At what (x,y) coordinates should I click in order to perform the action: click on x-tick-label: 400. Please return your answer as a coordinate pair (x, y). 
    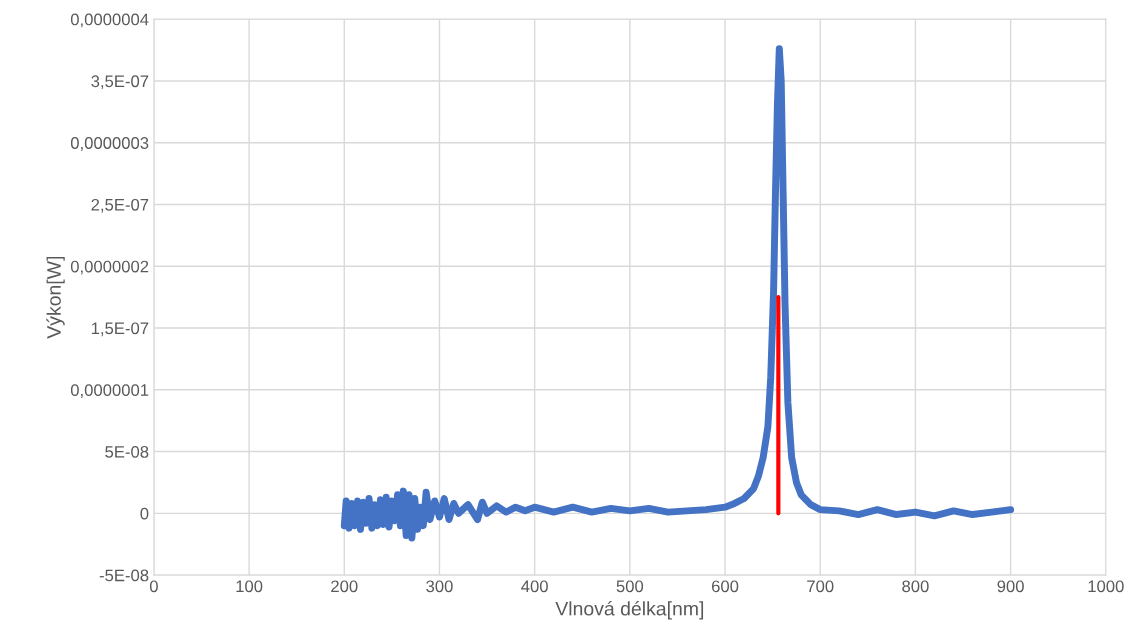
    Looking at the image, I should click on (534, 586).